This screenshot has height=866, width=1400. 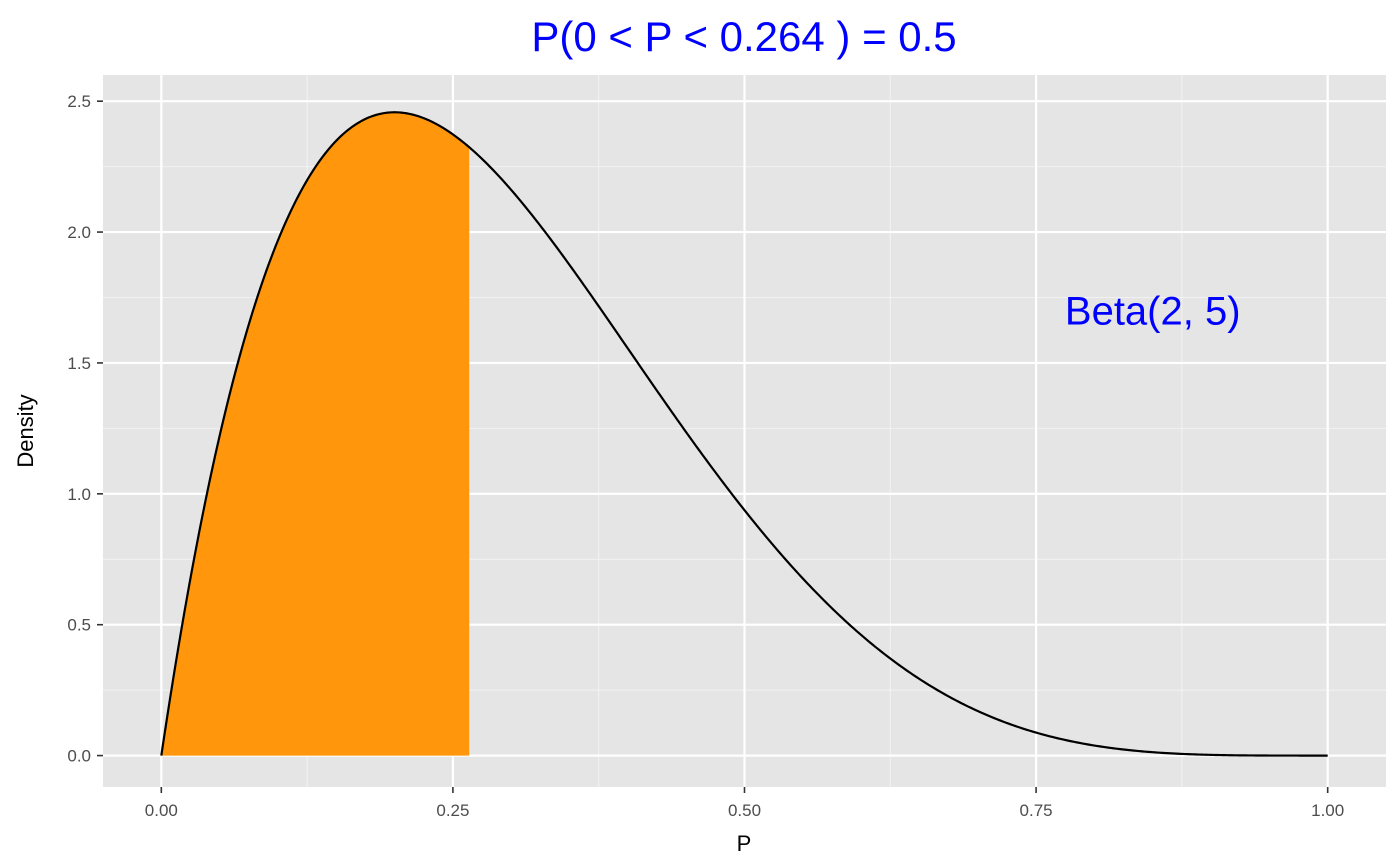 What do you see at coordinates (79, 494) in the screenshot?
I see `y-tick-label: 1.0` at bounding box center [79, 494].